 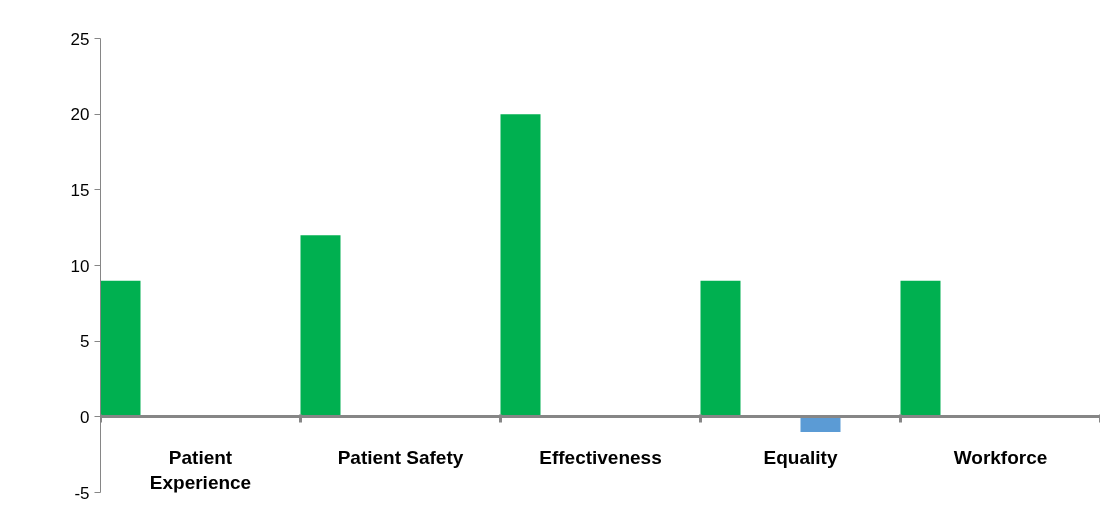 What do you see at coordinates (800, 457) in the screenshot?
I see `x-tick-label: Equality` at bounding box center [800, 457].